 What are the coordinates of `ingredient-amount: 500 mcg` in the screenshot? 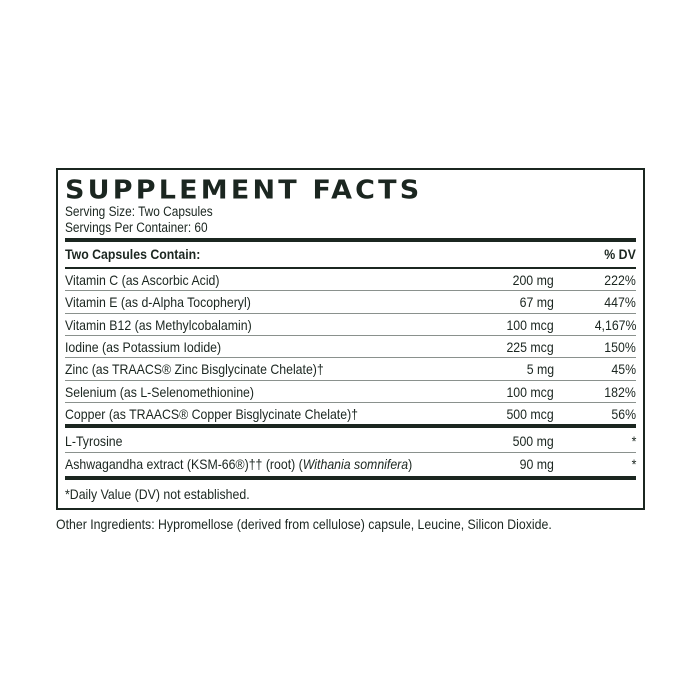 It's located at (530, 413).